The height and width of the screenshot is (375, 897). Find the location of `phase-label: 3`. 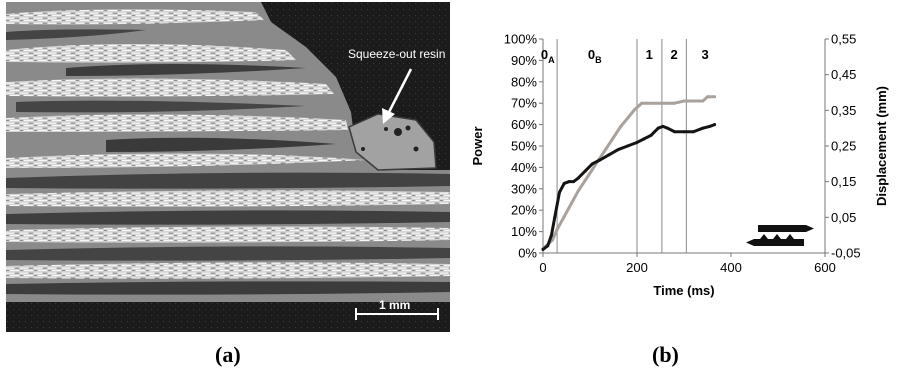

phase-label: 3 is located at coordinates (705, 54).